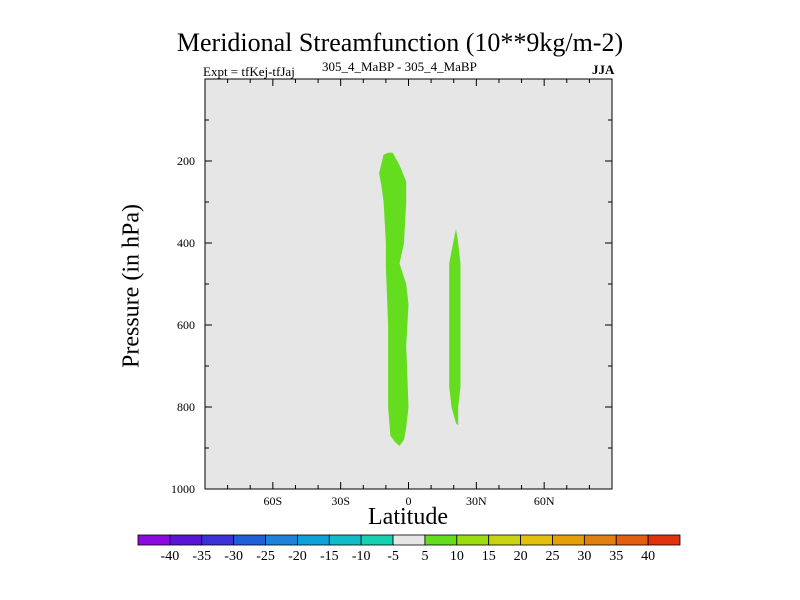 This screenshot has width=800, height=600. Describe the element at coordinates (272, 501) in the screenshot. I see `x-tick-label: 60S` at that location.